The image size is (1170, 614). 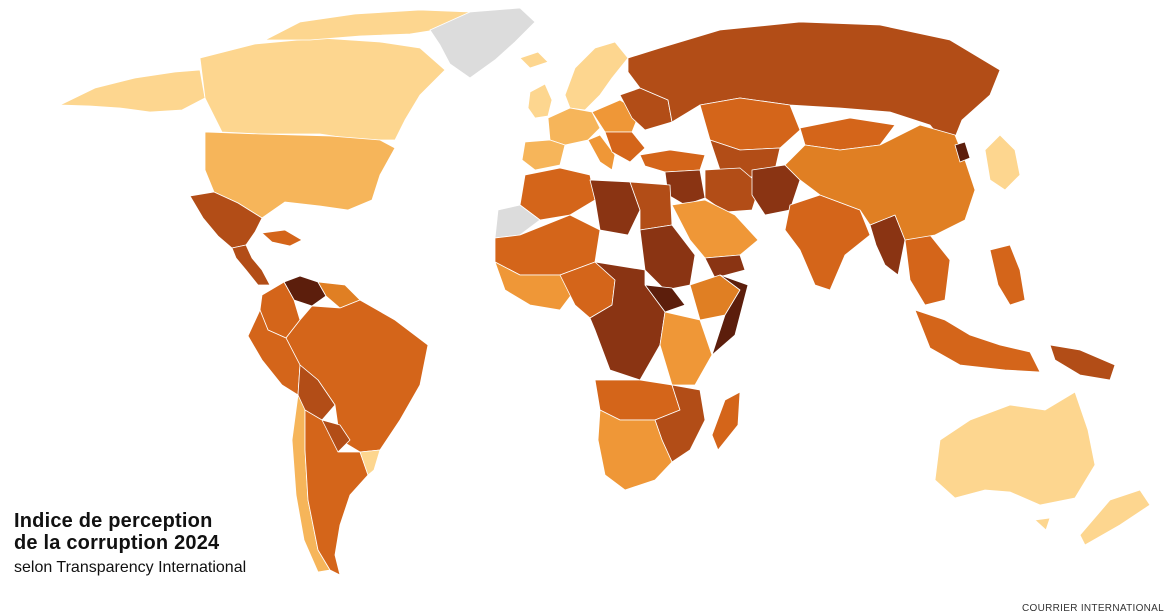 I want to click on region-east-africa, so click(x=686, y=348).